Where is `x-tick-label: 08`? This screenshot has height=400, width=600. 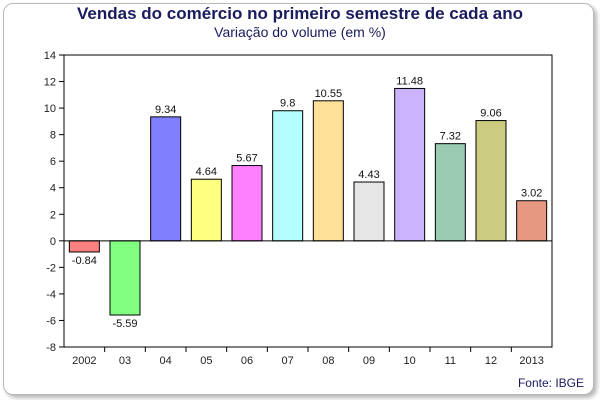 x-tick-label: 08 is located at coordinates (328, 361).